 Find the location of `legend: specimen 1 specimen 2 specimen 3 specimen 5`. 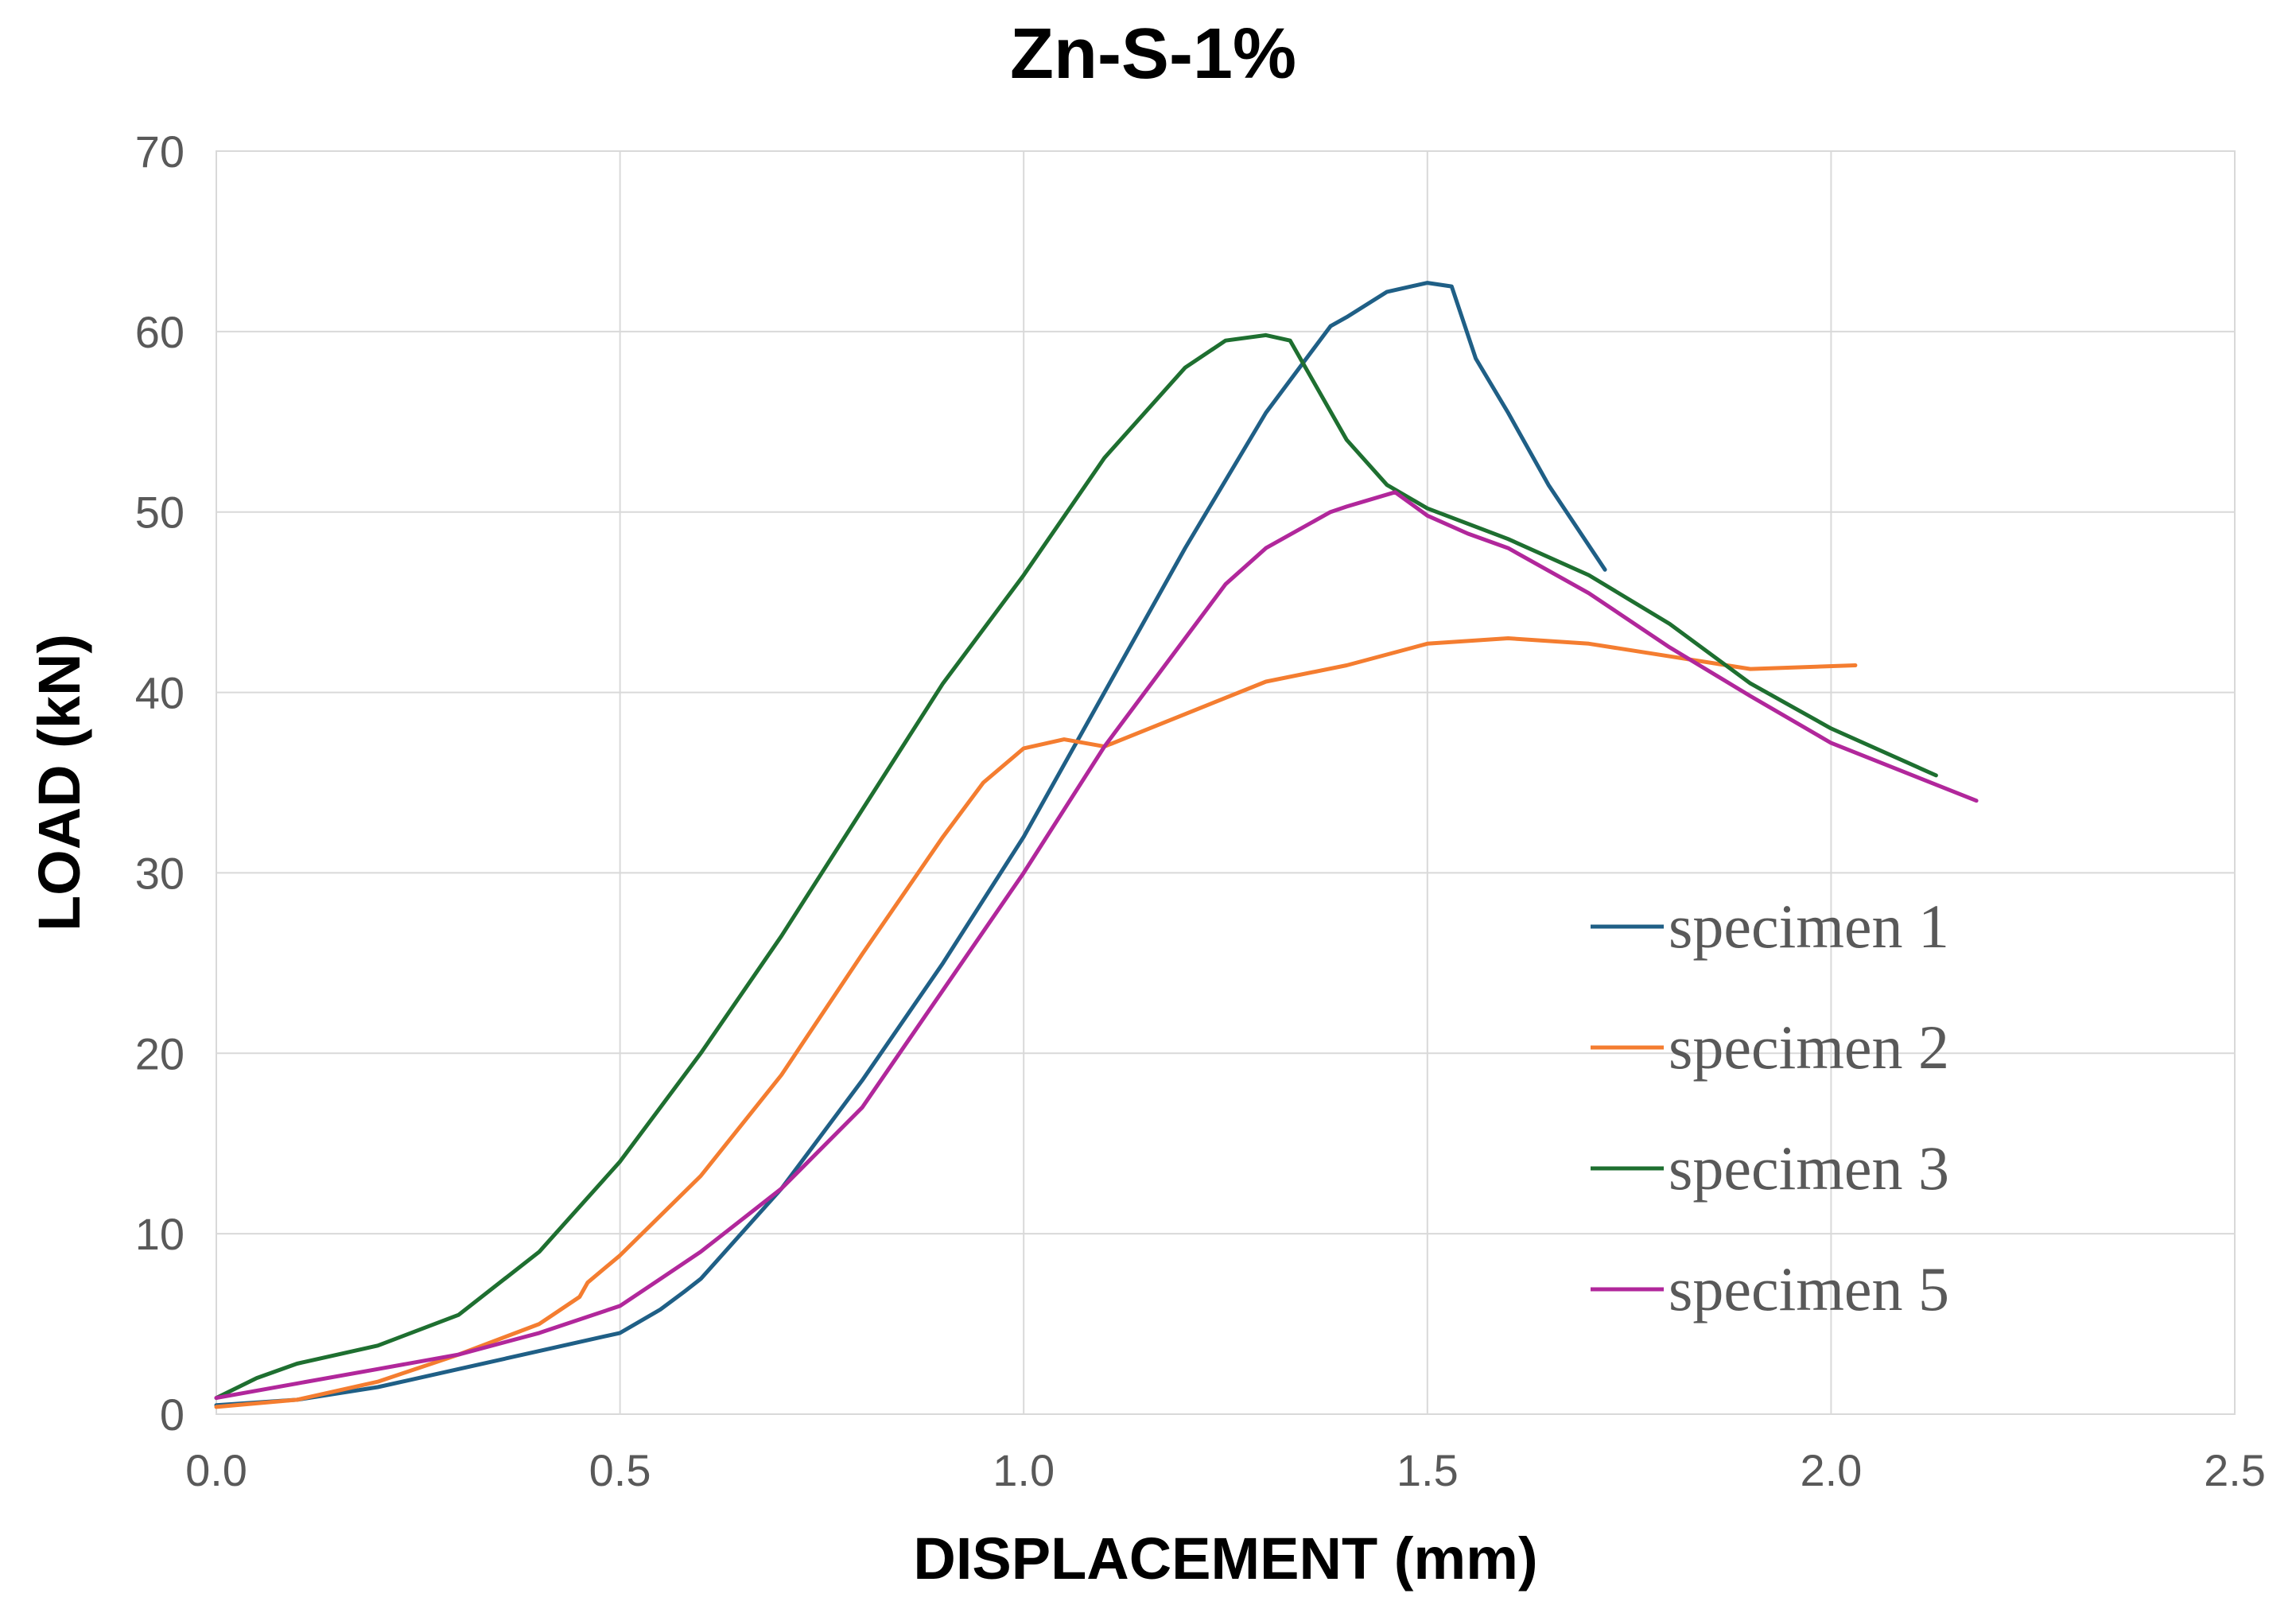

legend: specimen 1 specimen 2 specimen 3 specimen 5 is located at coordinates (1770, 1107).